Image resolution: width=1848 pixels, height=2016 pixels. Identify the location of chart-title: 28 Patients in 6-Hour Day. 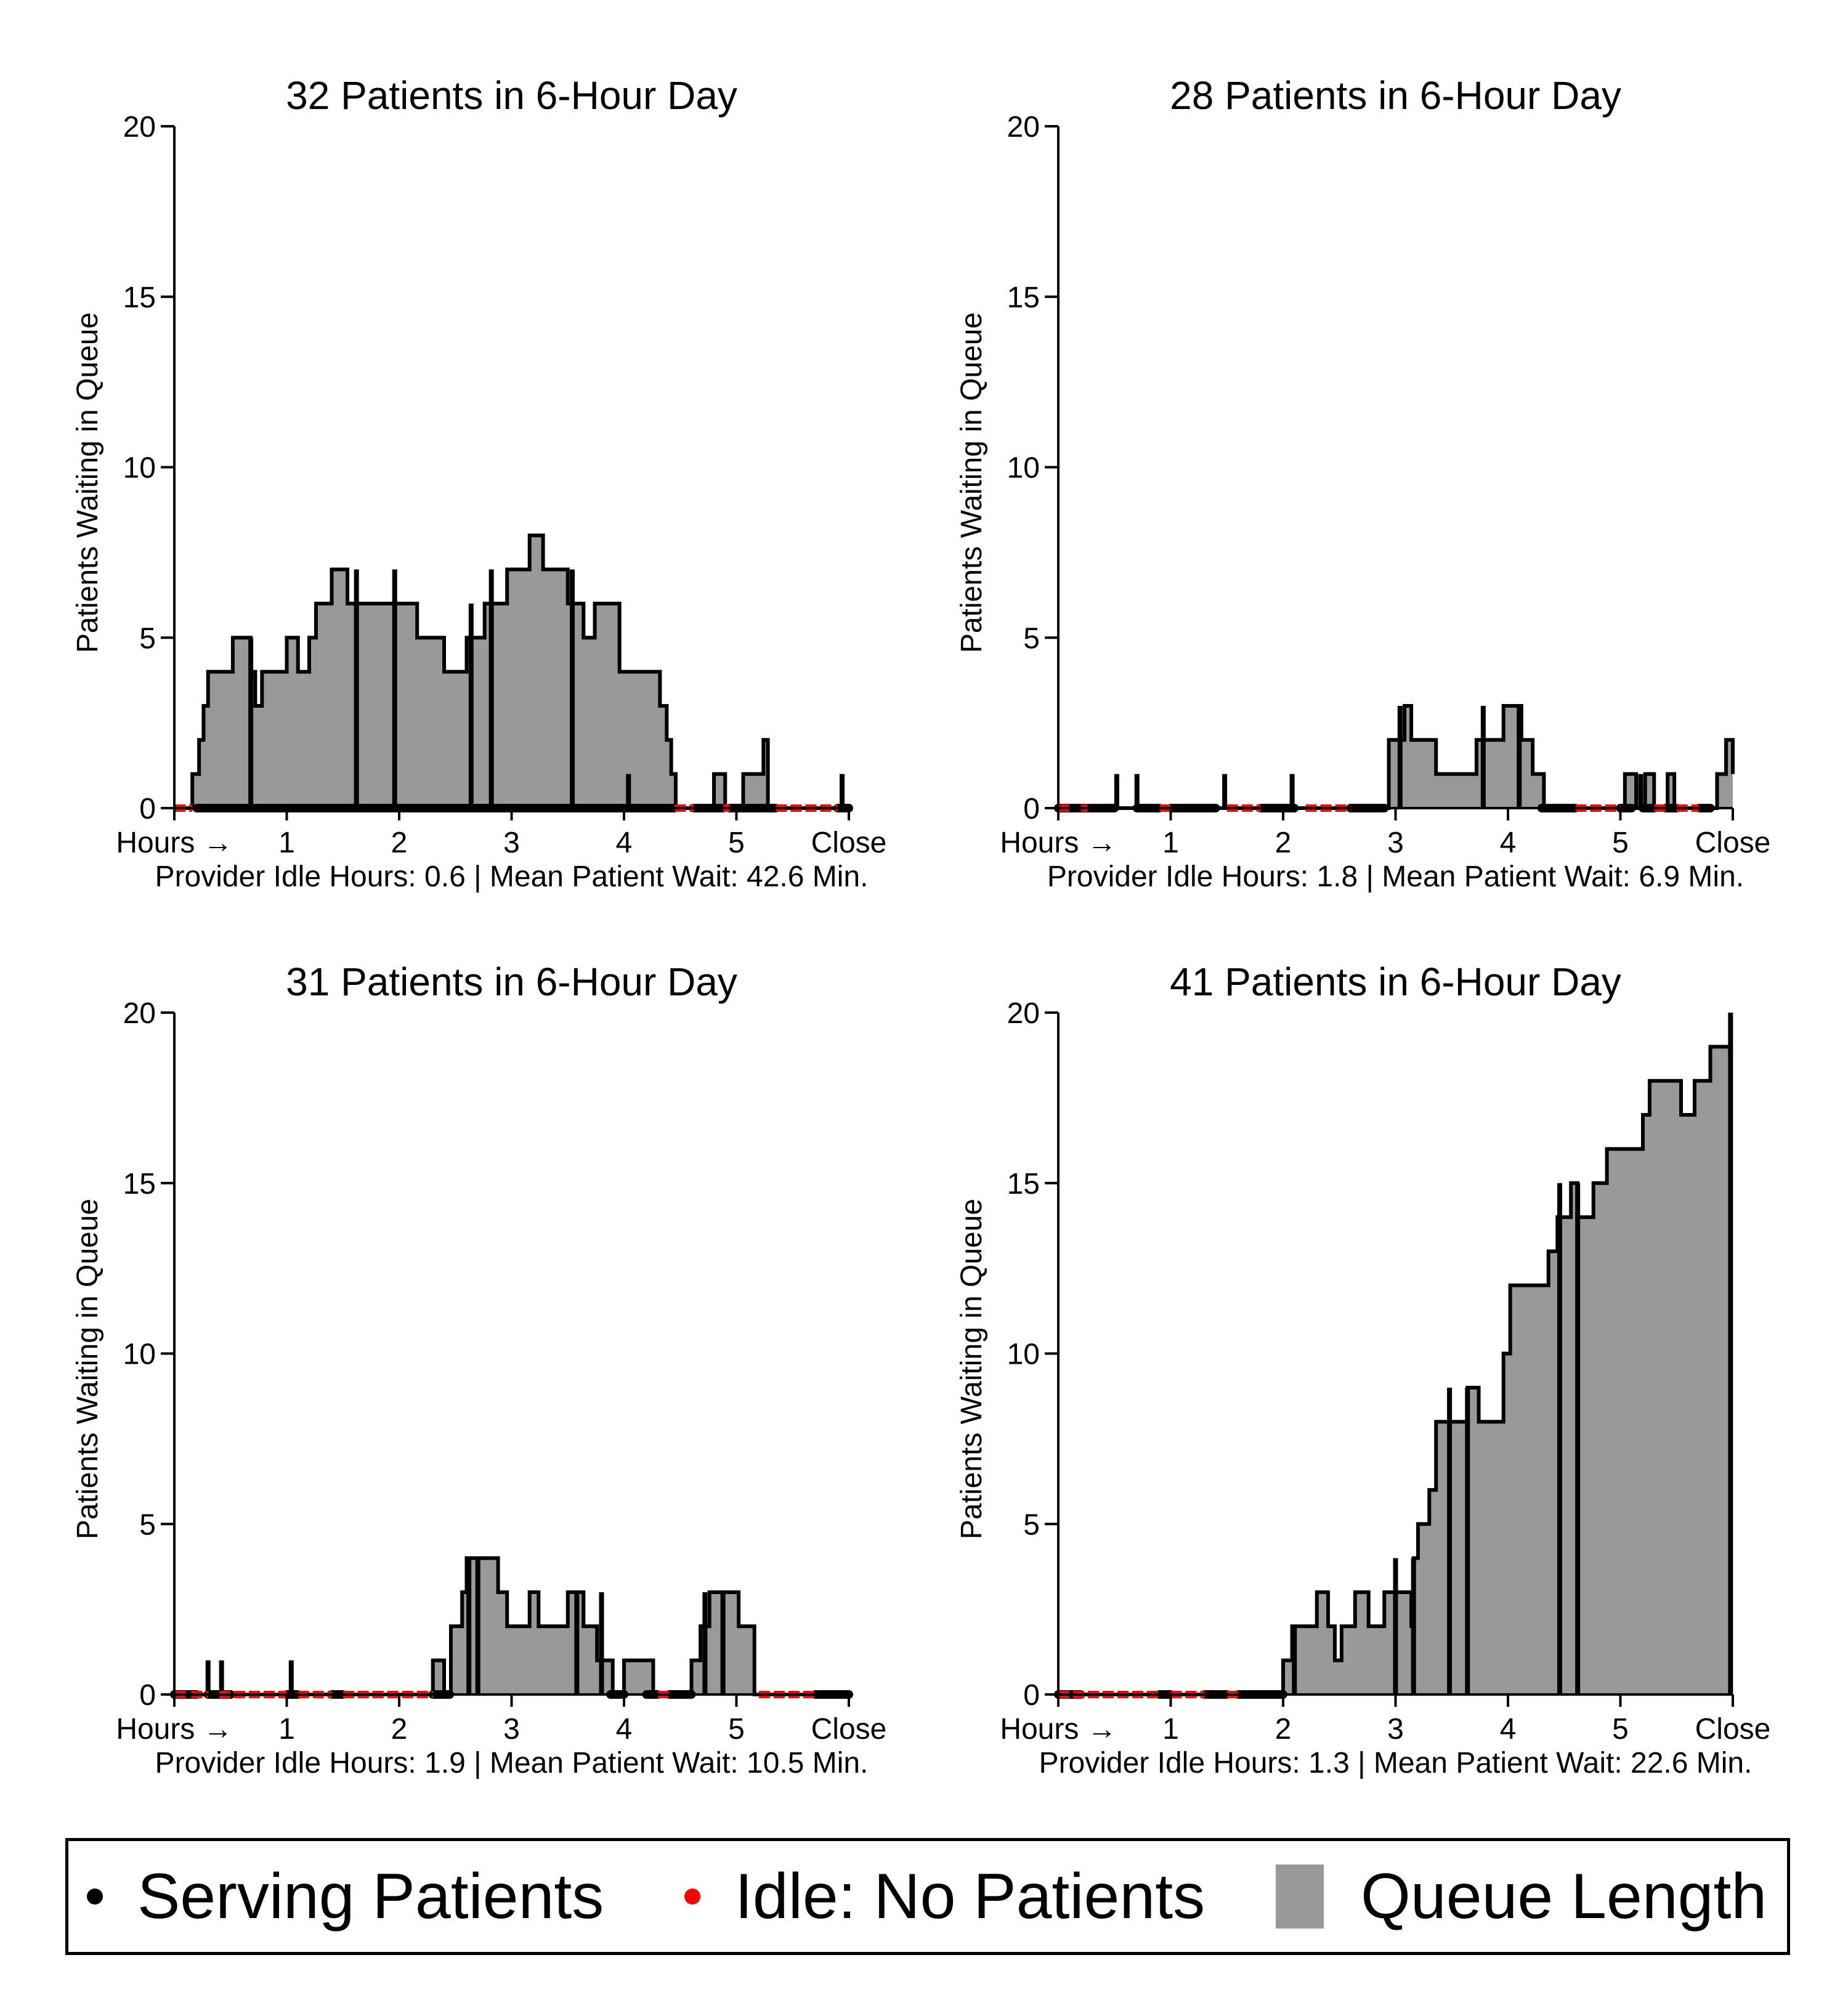
(1395, 95).